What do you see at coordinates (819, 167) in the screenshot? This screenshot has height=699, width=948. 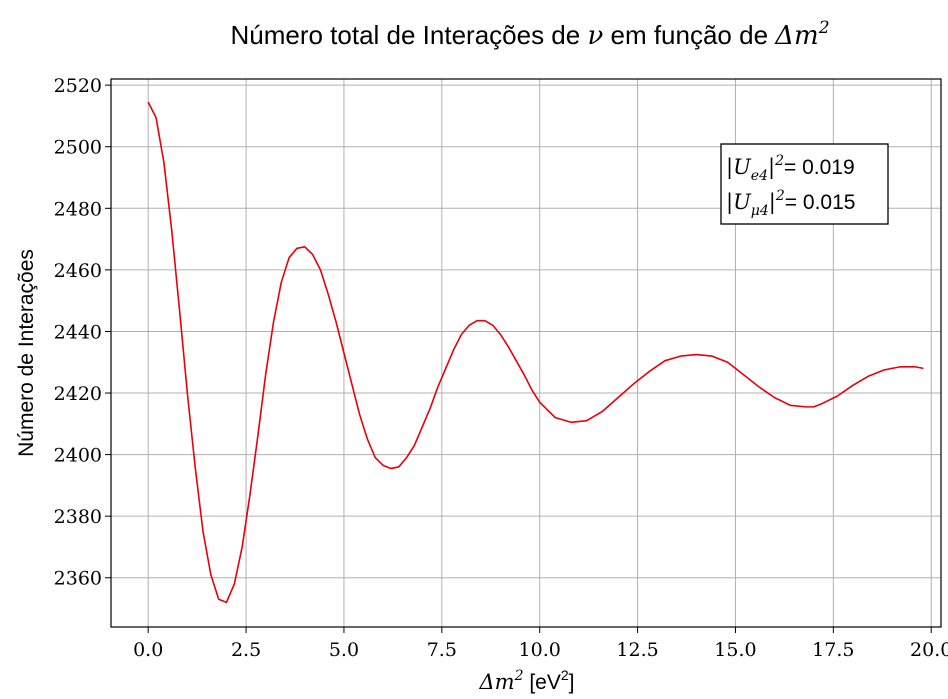 I see `legend-ue4-value: = 0.019` at bounding box center [819, 167].